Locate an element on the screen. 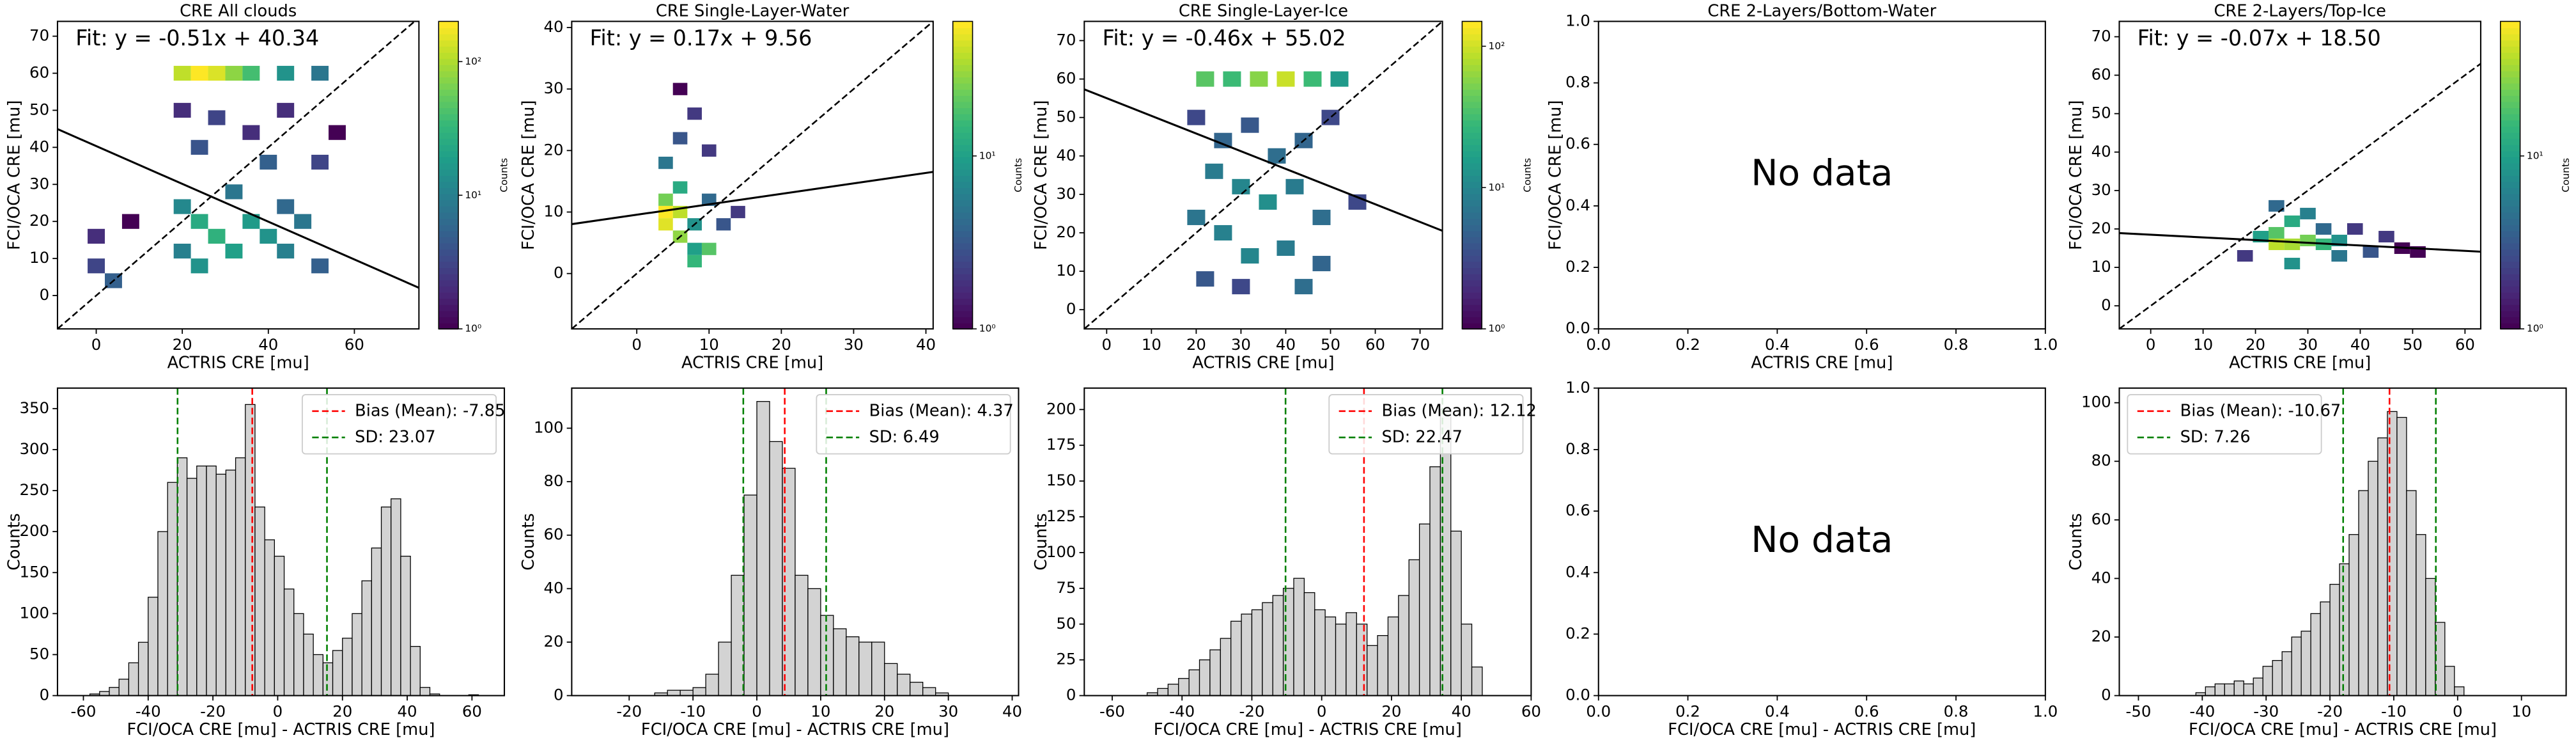  colorbar-label: Counts is located at coordinates (1019, 175).